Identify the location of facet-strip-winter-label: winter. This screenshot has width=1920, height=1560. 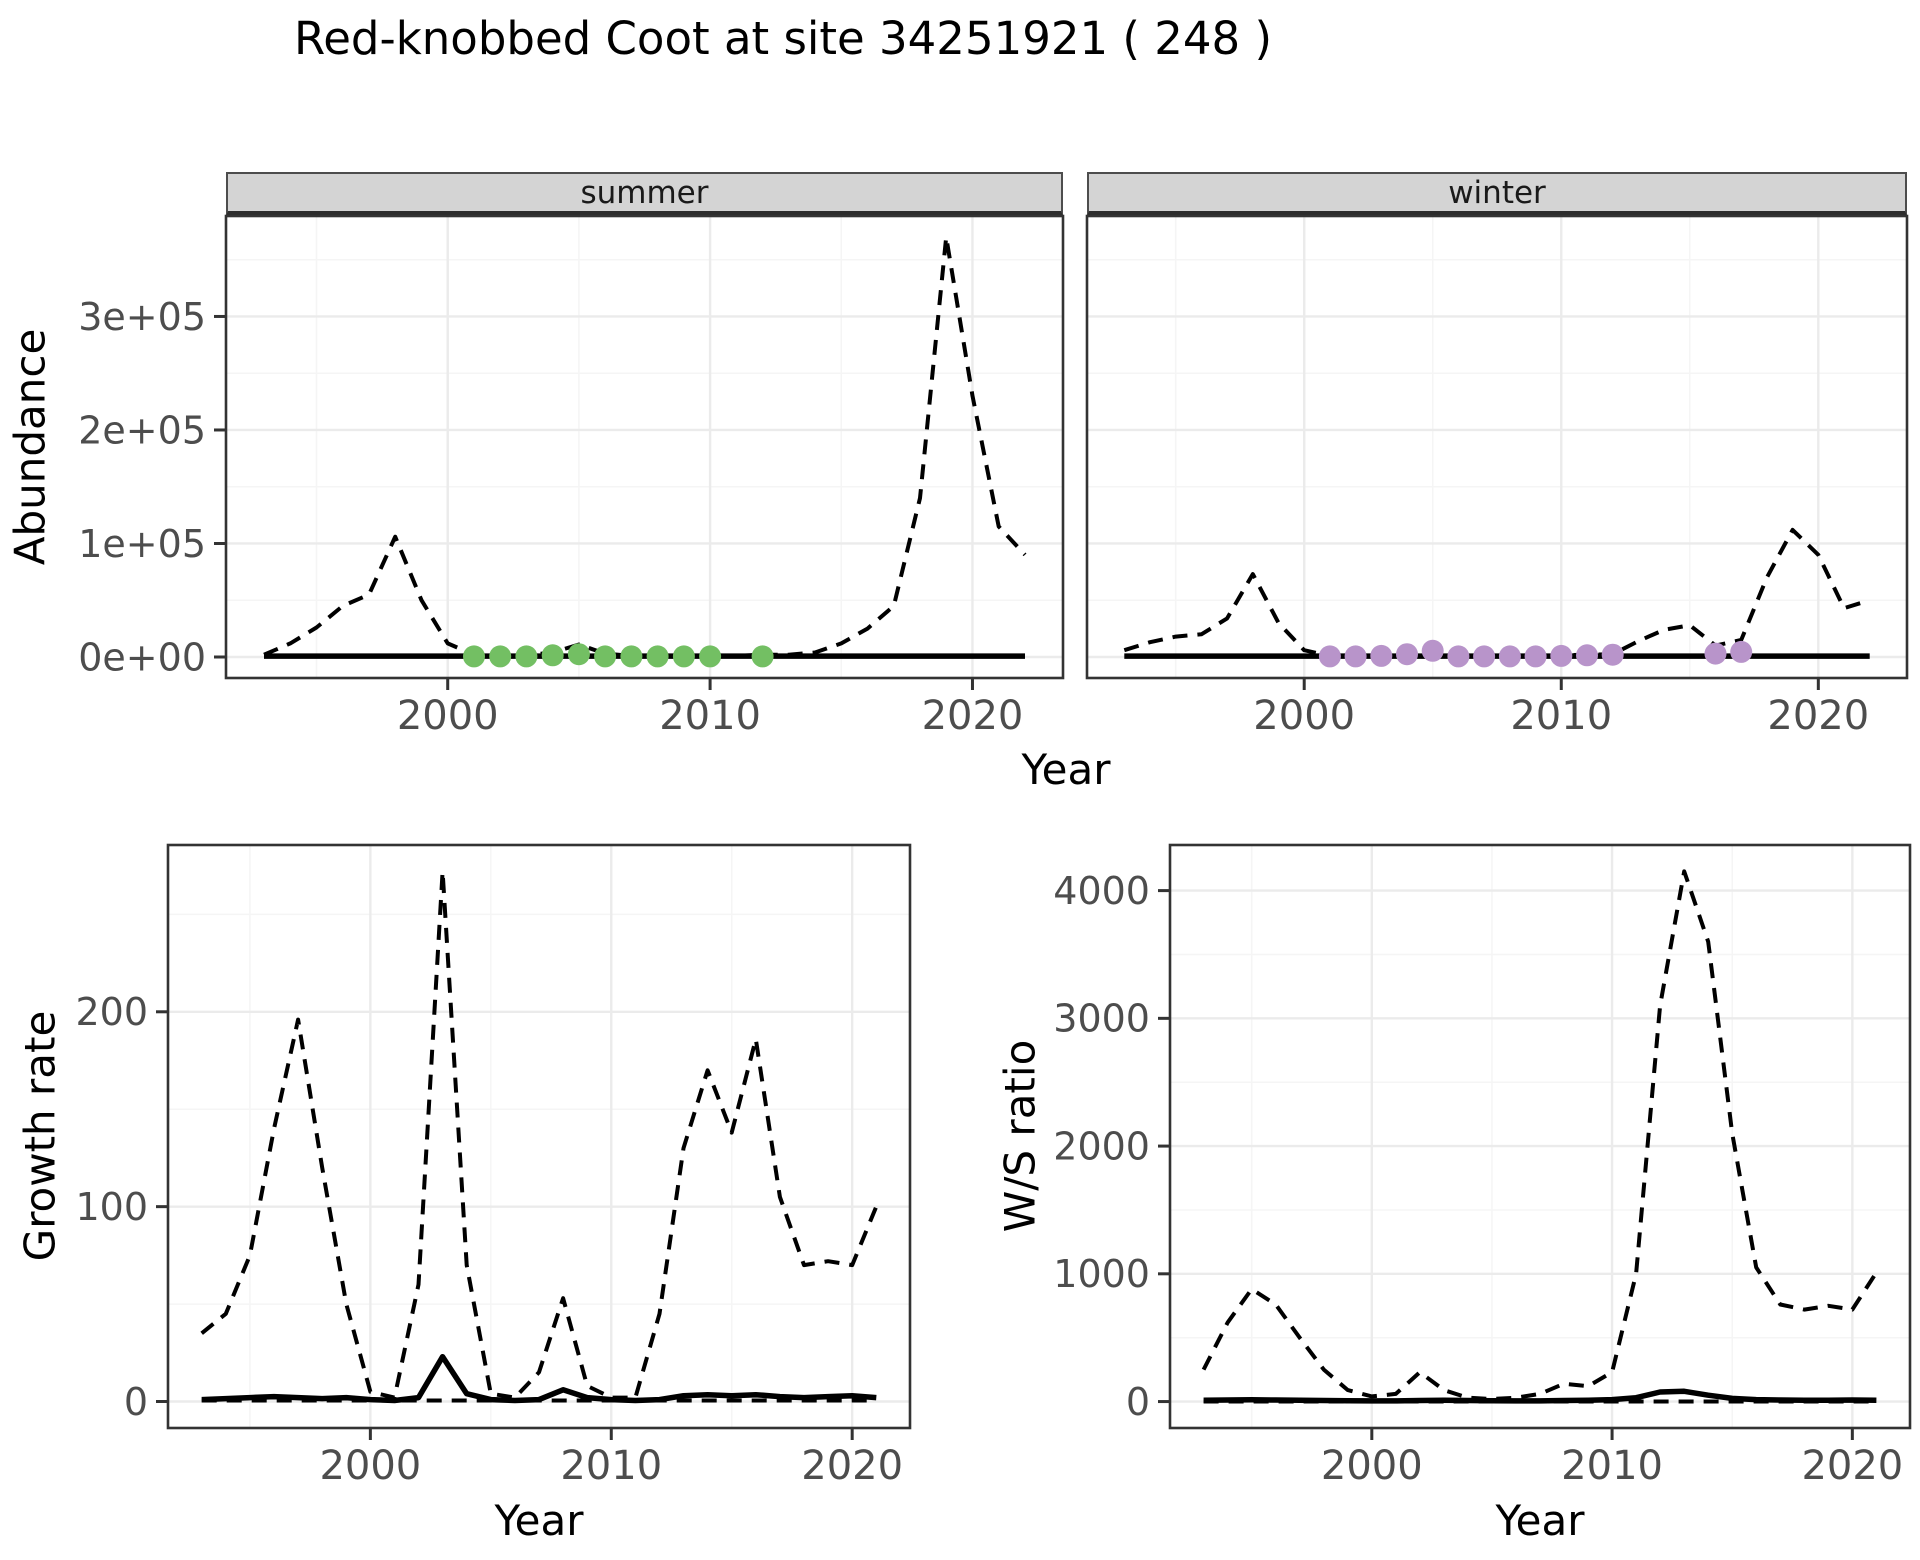
(1497, 192).